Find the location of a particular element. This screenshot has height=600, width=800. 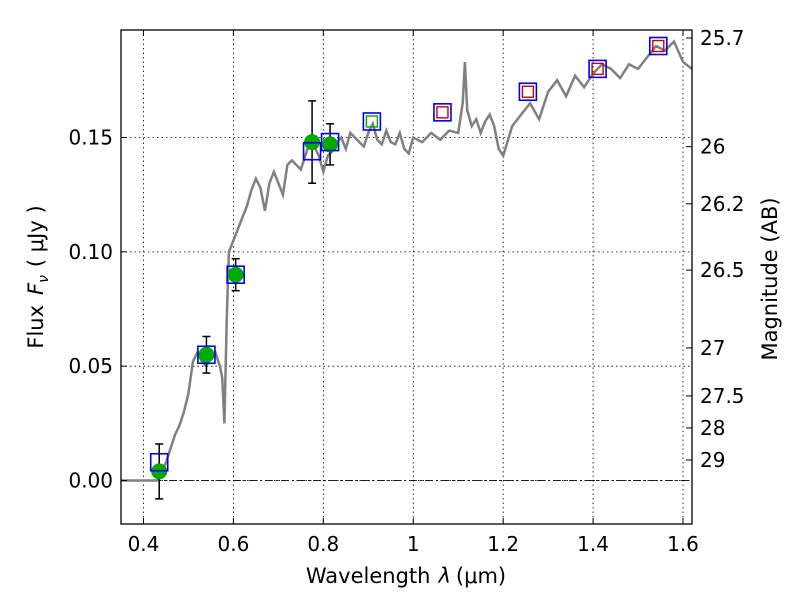

magnitude-tick-label: 28 is located at coordinates (712, 428).